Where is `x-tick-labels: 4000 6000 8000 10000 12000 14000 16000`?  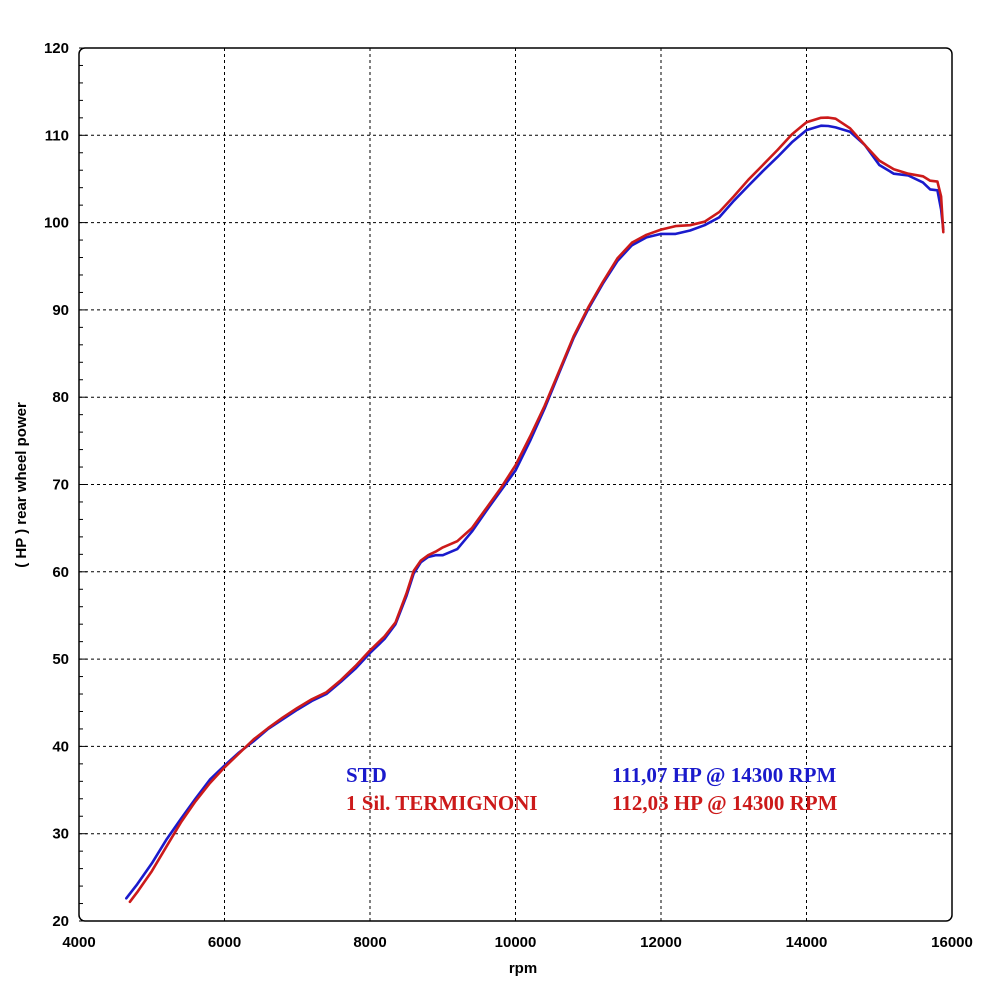
x-tick-labels: 4000 6000 8000 10000 12000 14000 16000 is located at coordinates (517, 942).